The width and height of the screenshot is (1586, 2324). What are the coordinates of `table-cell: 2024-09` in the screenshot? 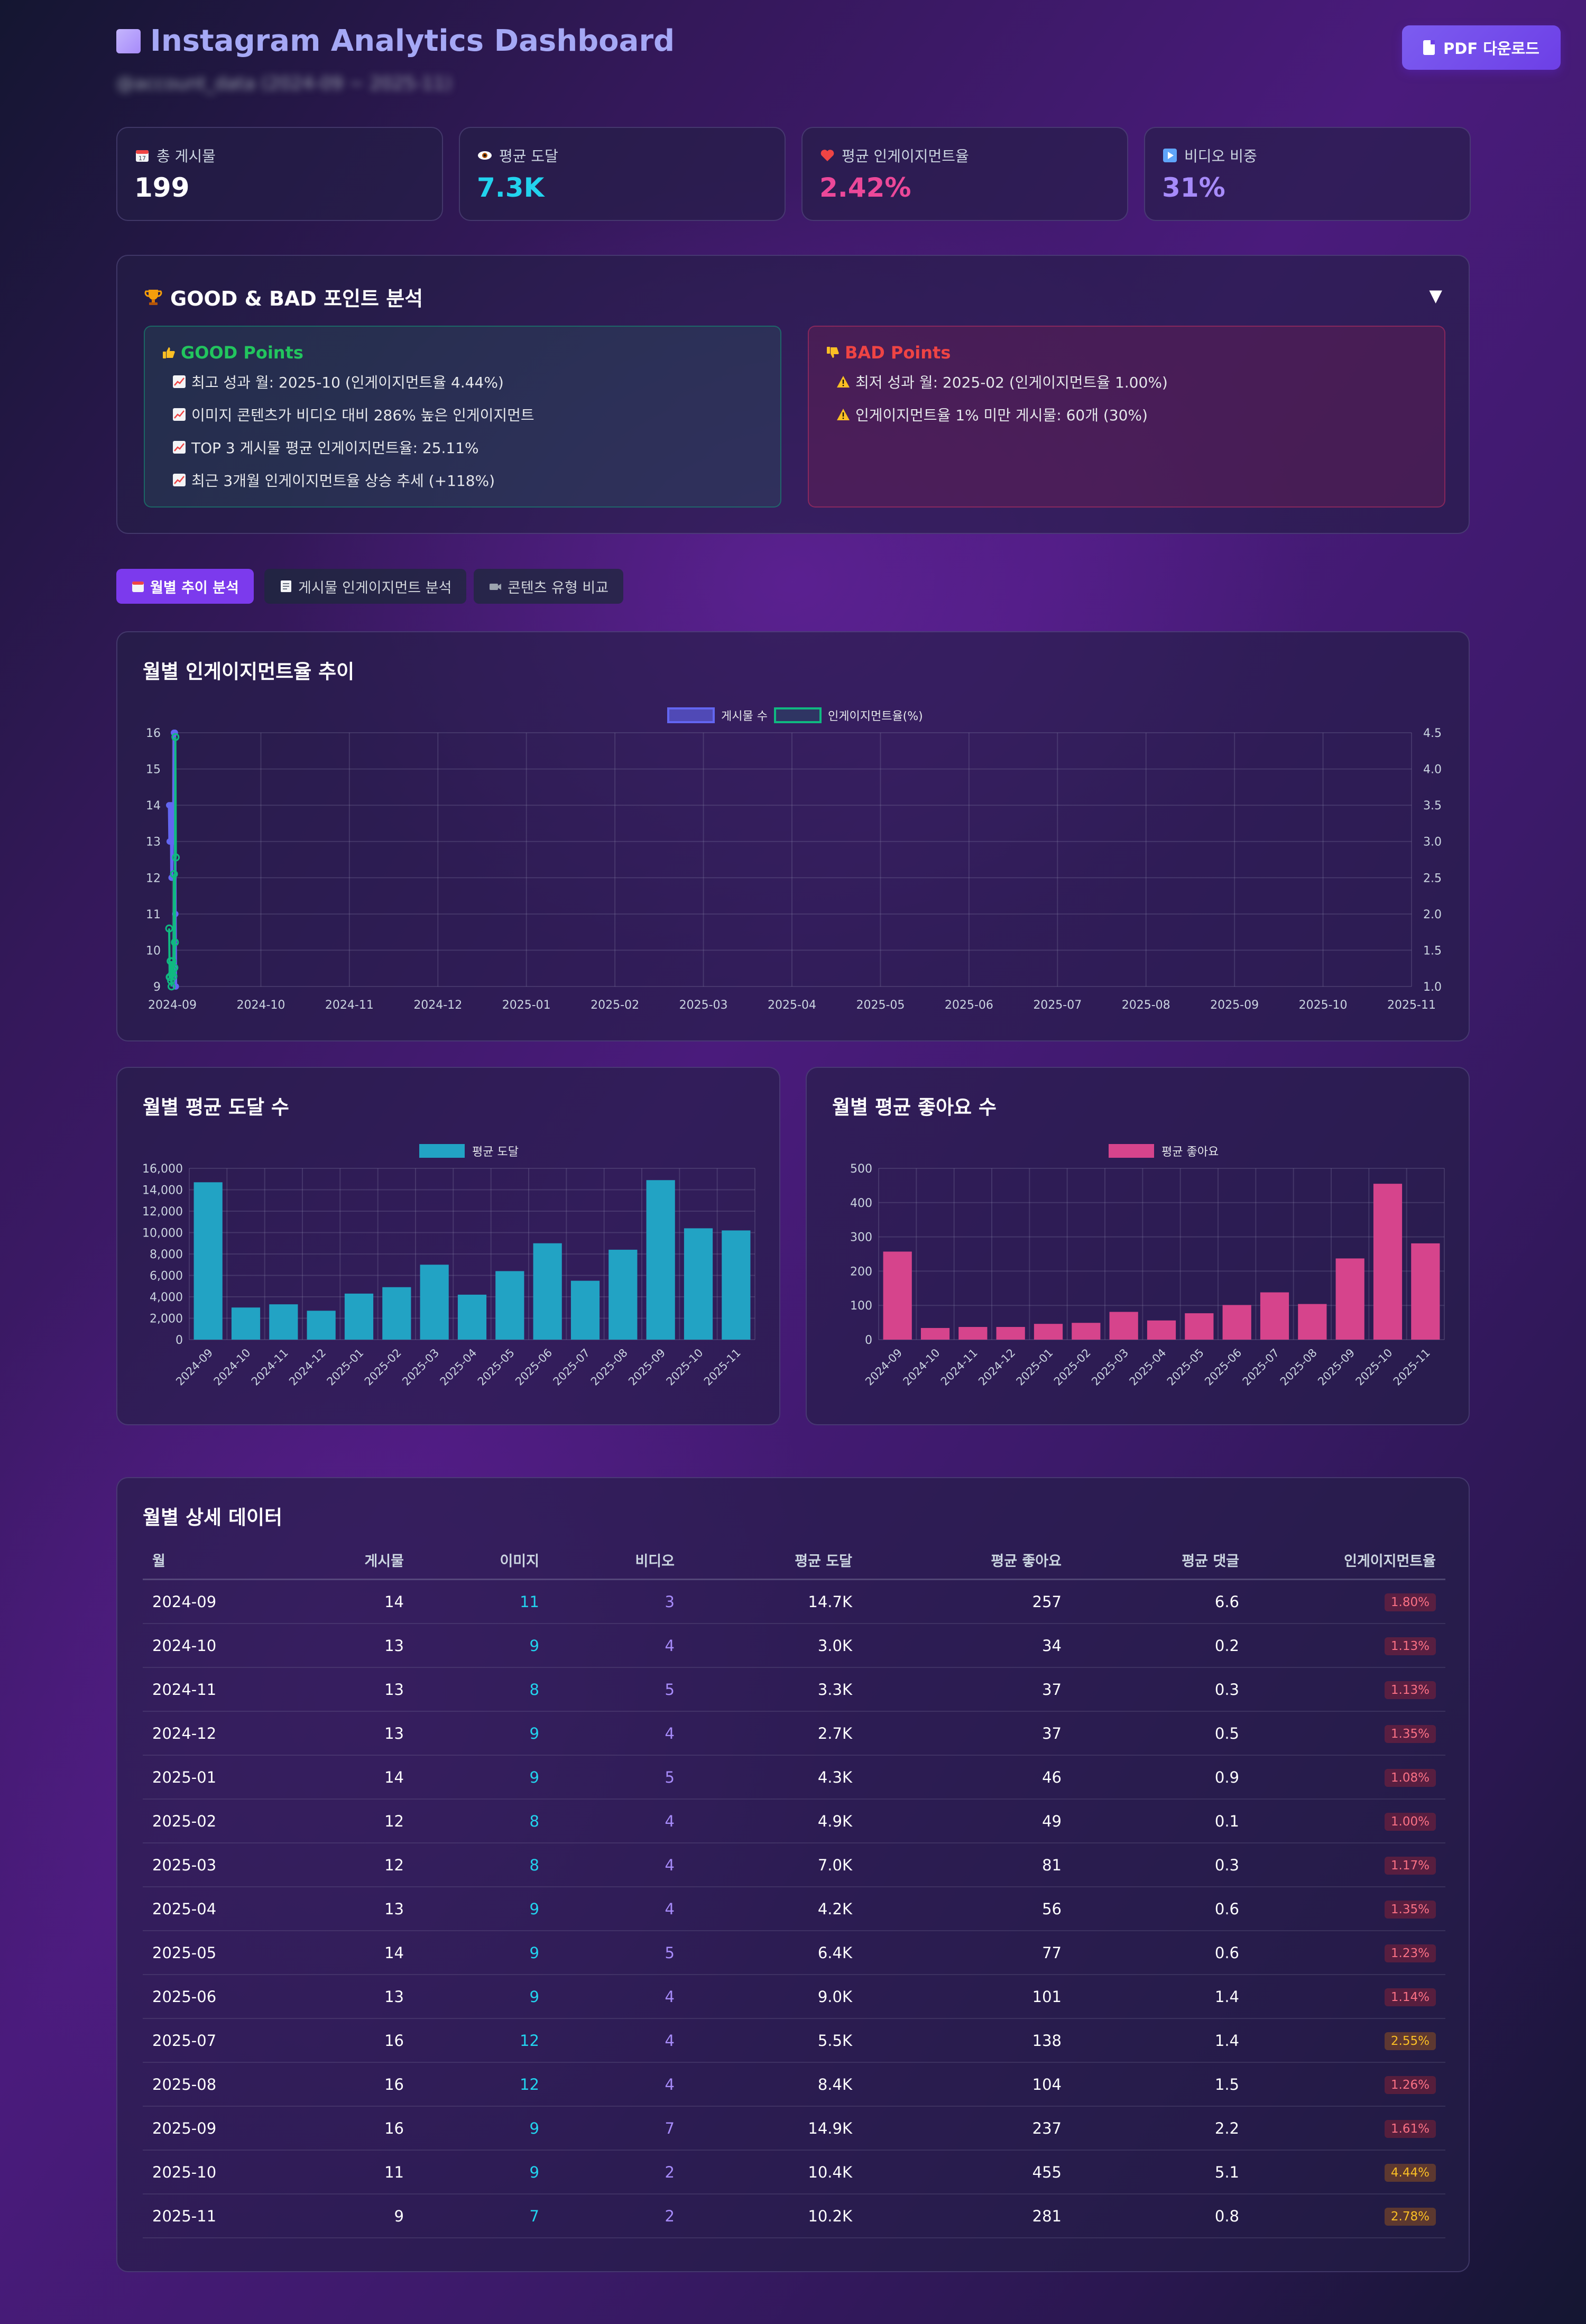 It's located at (210, 1601).